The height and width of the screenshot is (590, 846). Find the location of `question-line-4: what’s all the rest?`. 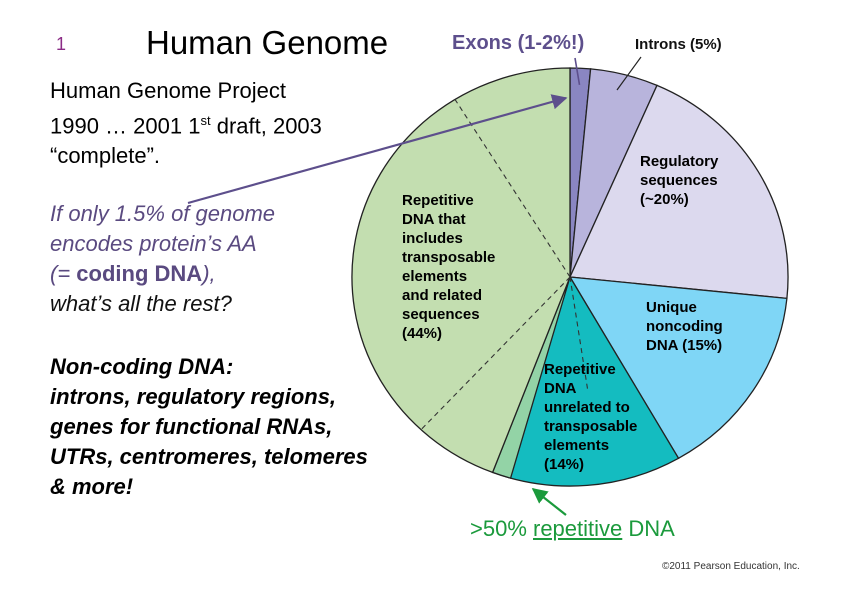

question-line-4: what’s all the rest? is located at coordinates (141, 303).